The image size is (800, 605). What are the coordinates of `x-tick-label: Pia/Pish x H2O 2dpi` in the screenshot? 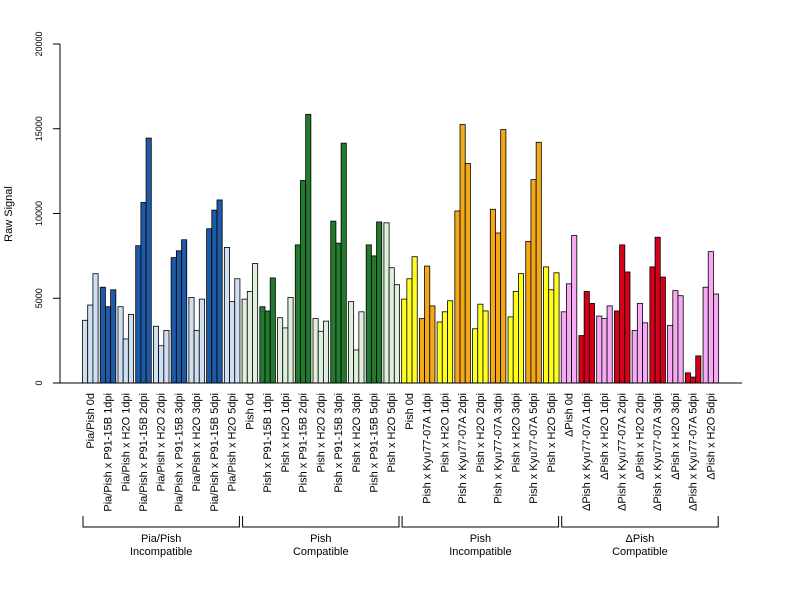 It's located at (162, 442).